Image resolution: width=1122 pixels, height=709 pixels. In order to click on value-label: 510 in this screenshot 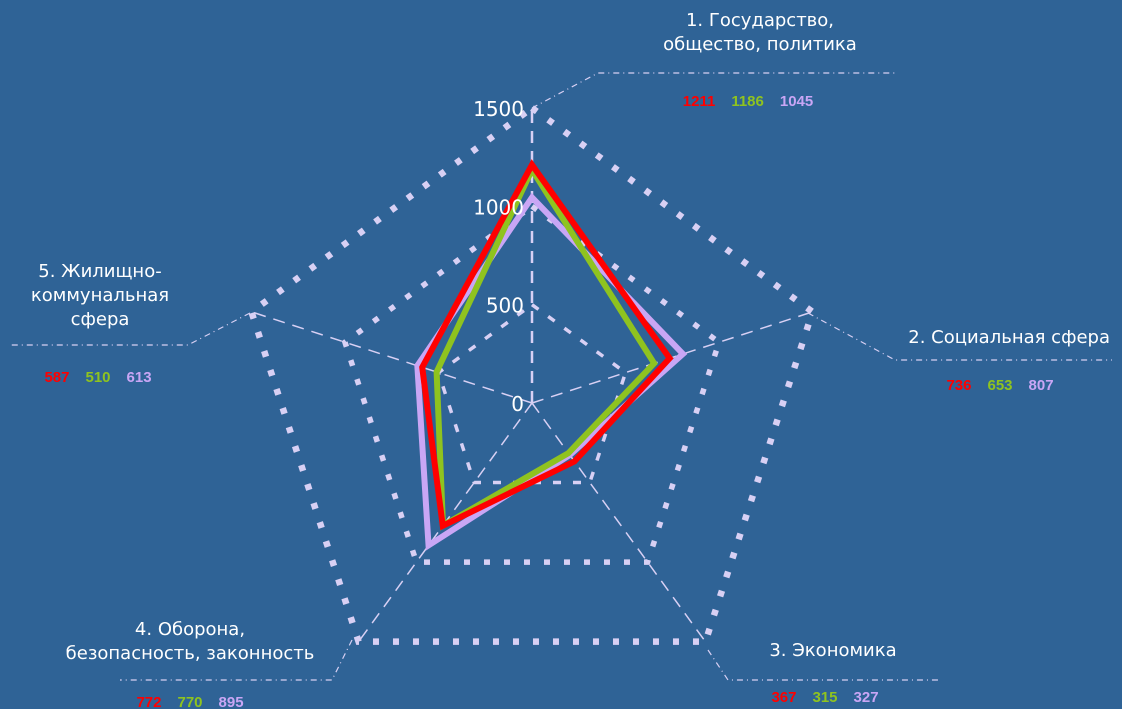, I will do `click(97, 377)`.